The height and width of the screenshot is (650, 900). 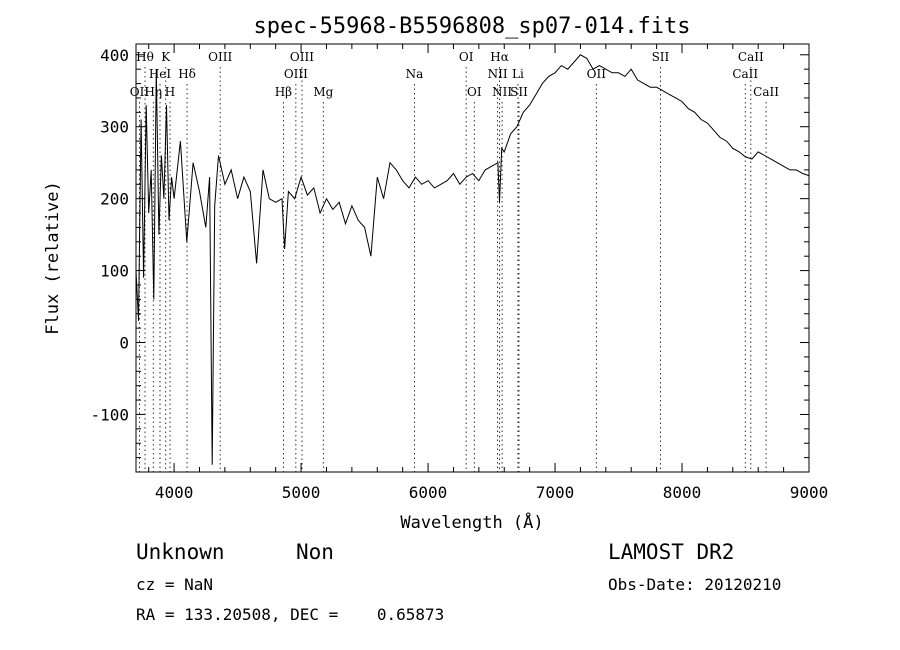 What do you see at coordinates (471, 26) in the screenshot?
I see `chart-title: spec-55968-B5596808_sp07-014.fits` at bounding box center [471, 26].